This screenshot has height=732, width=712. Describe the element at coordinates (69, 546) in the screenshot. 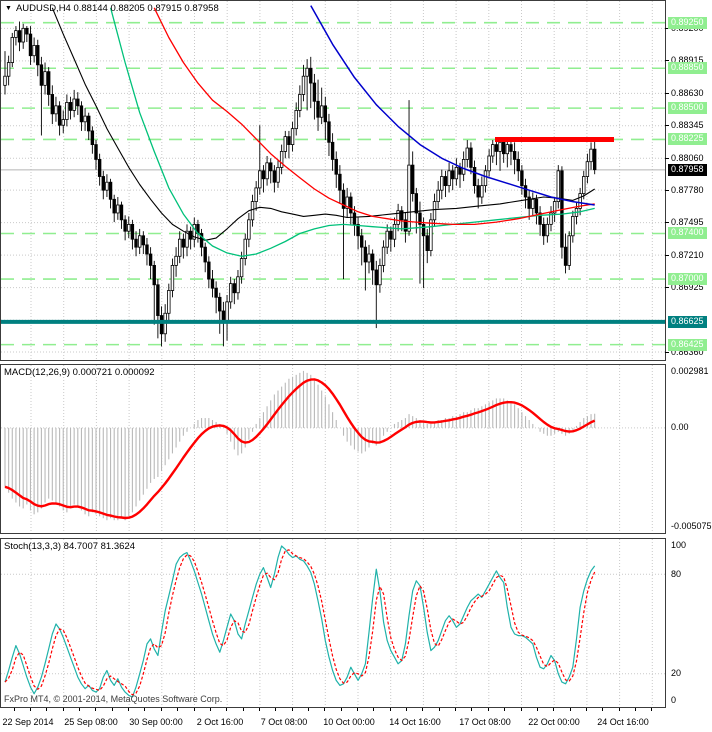

I see `stochastic-title: Stoch(13,3,3) 84.7007 81.3624` at that location.